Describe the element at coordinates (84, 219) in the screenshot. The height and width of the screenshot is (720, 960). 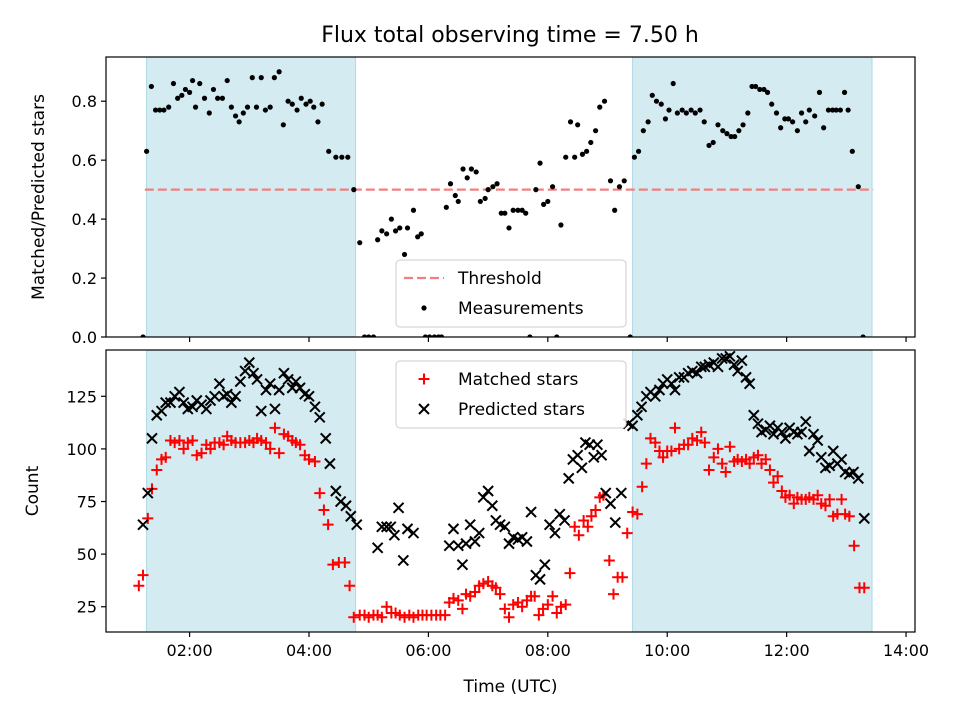
I see `y-tick-label: 0.4` at that location.